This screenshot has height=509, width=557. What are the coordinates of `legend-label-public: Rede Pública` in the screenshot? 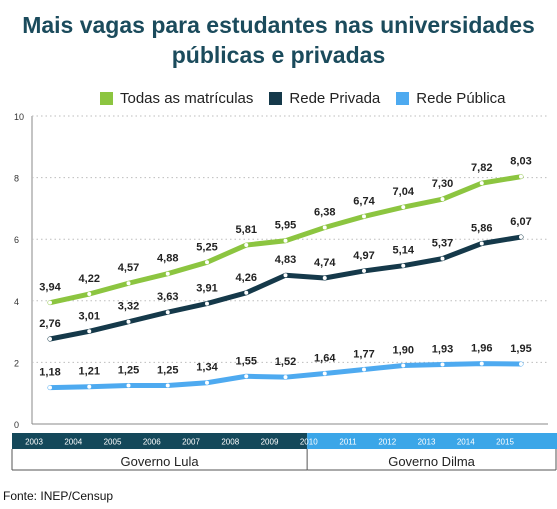 It's located at (461, 98).